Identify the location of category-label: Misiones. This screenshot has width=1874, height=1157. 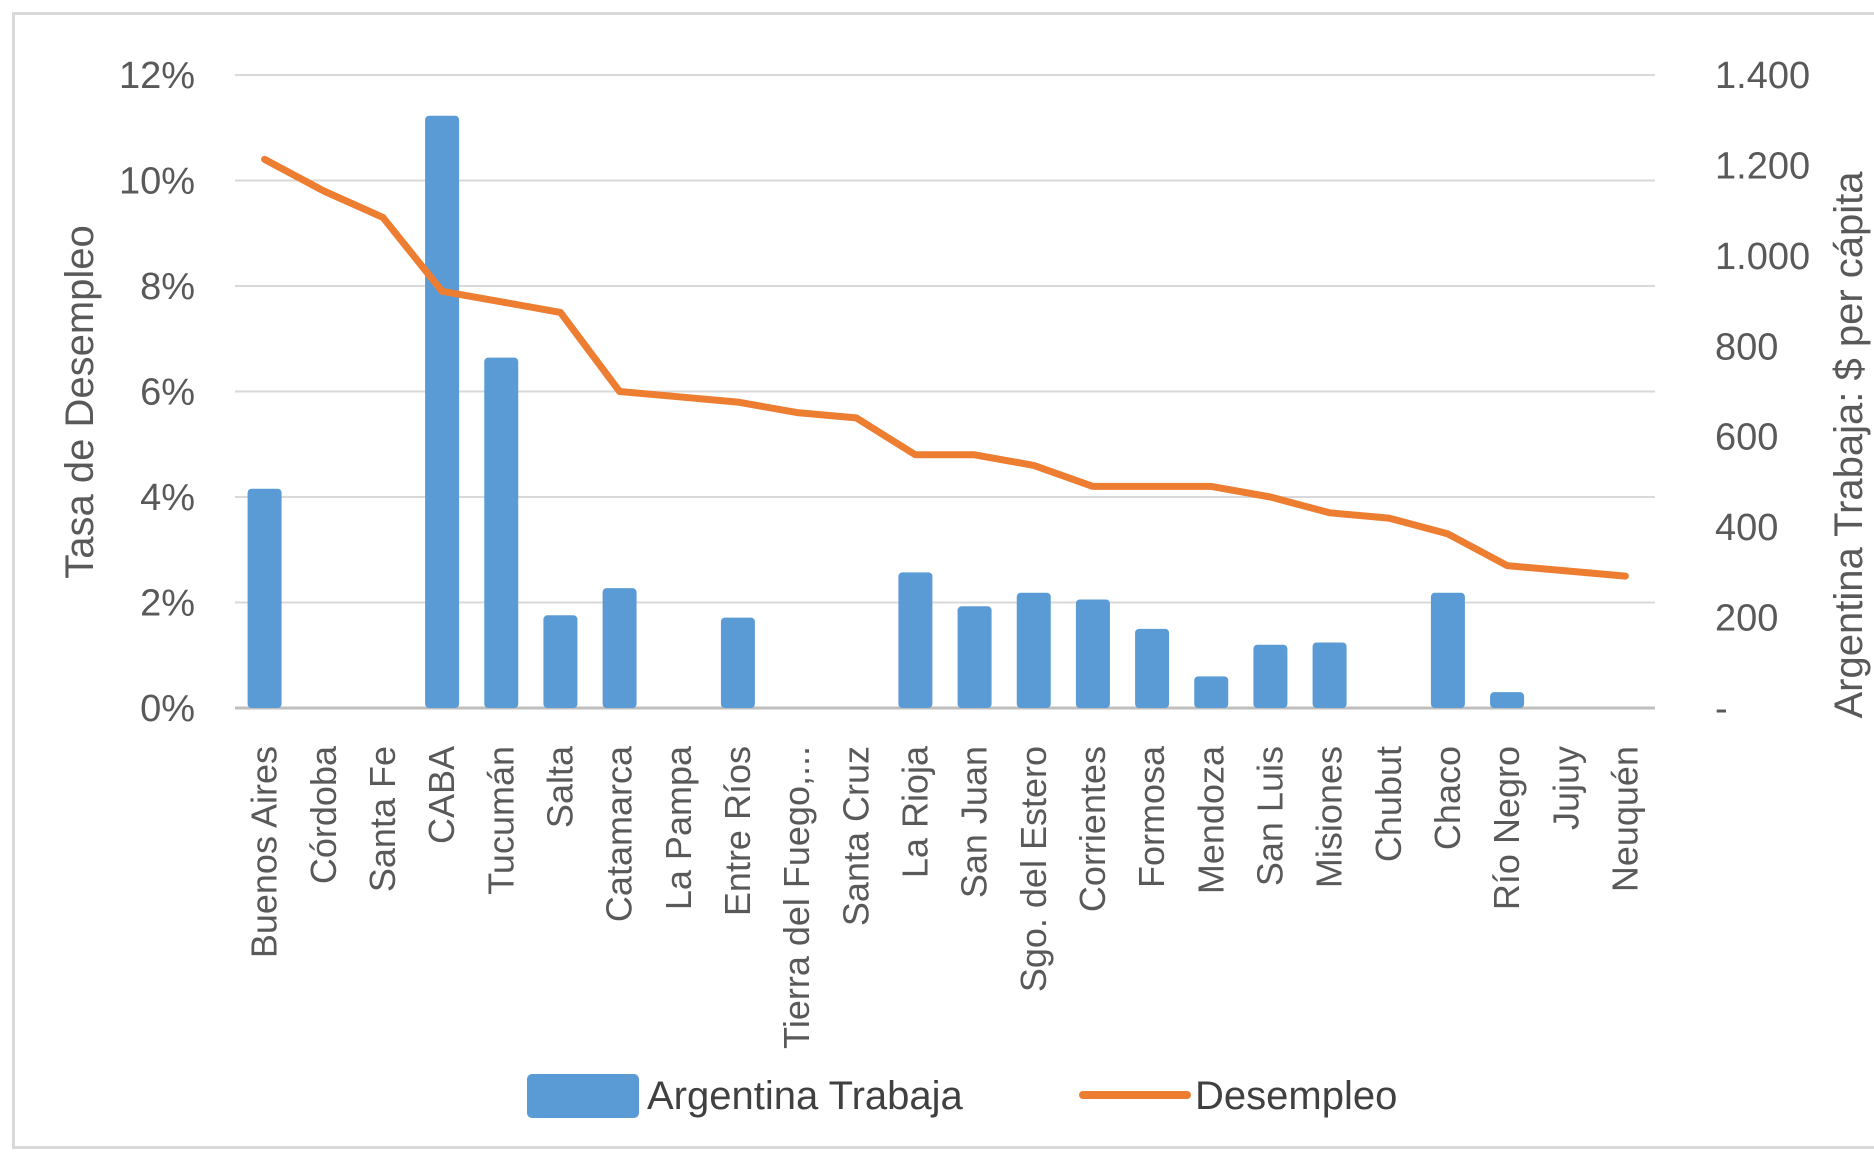
(1329, 817).